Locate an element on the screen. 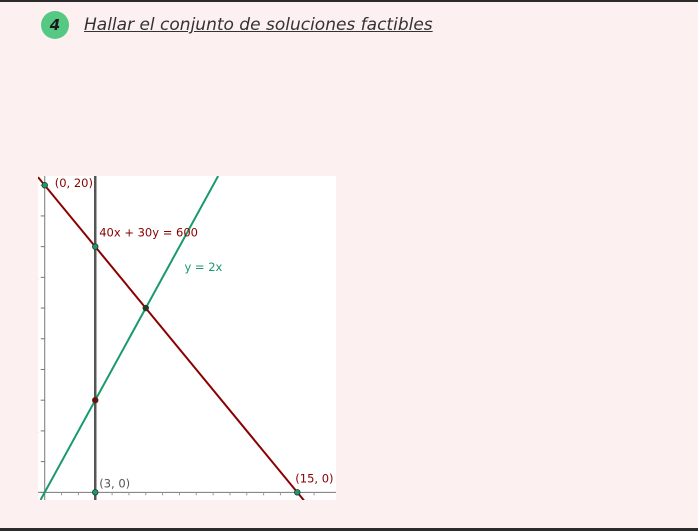  y-tick-label-2: 2 is located at coordinates (38, 462).